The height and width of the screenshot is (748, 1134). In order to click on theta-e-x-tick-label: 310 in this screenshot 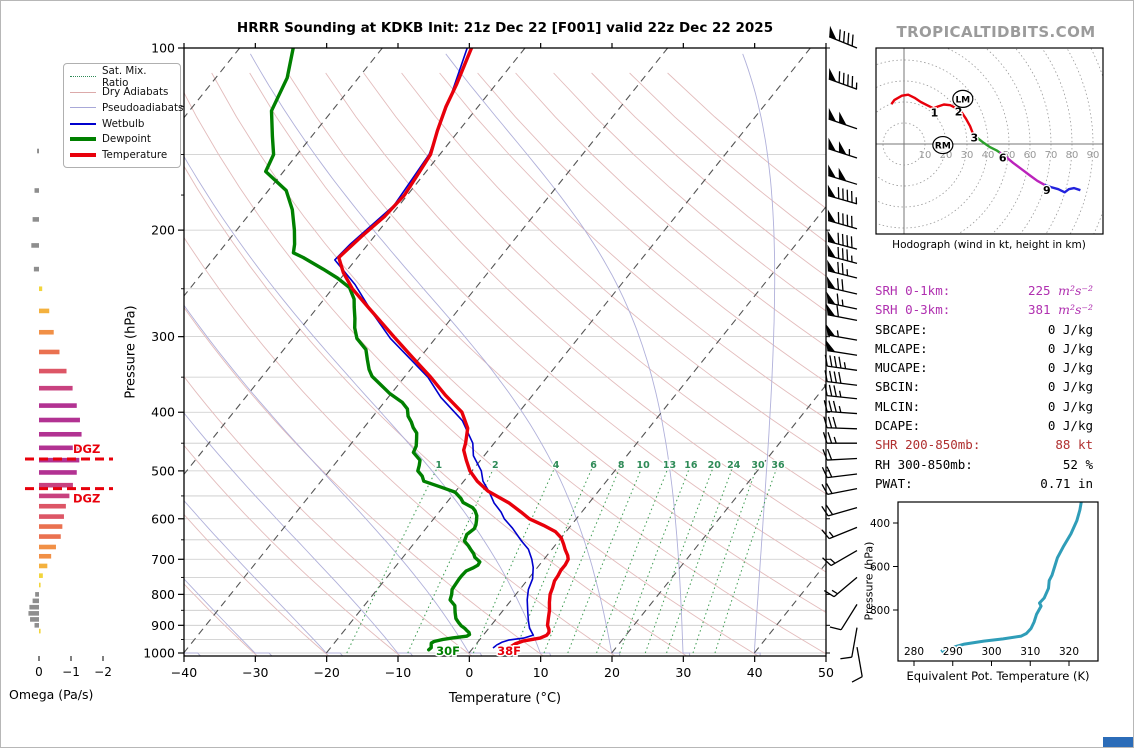, I will do `click(1030, 652)`.